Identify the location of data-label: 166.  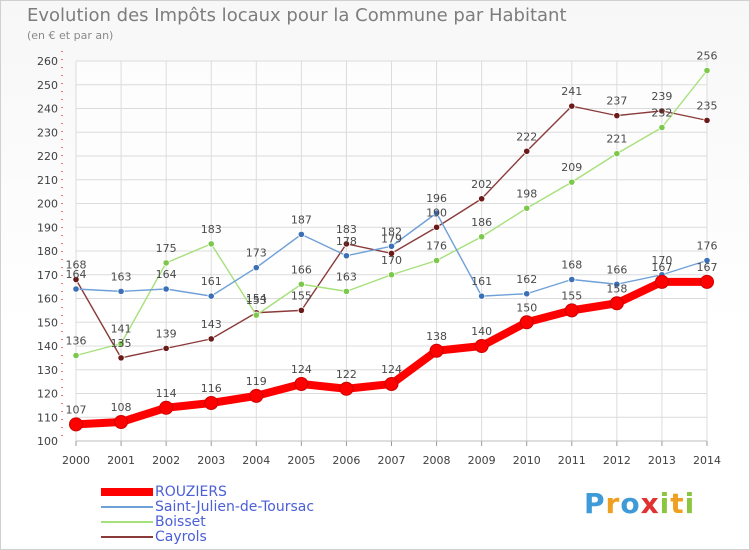
(616, 269).